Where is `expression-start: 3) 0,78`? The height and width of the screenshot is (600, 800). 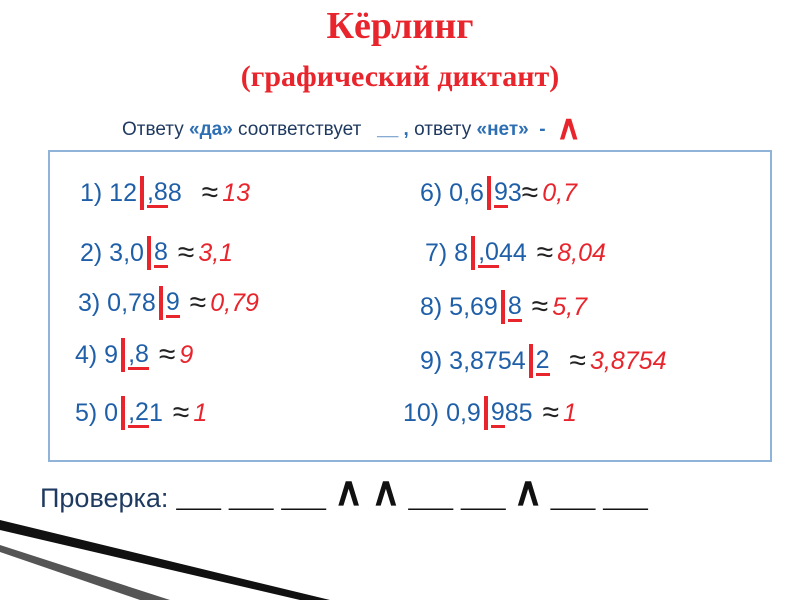 expression-start: 3) 0,78 is located at coordinates (117, 302).